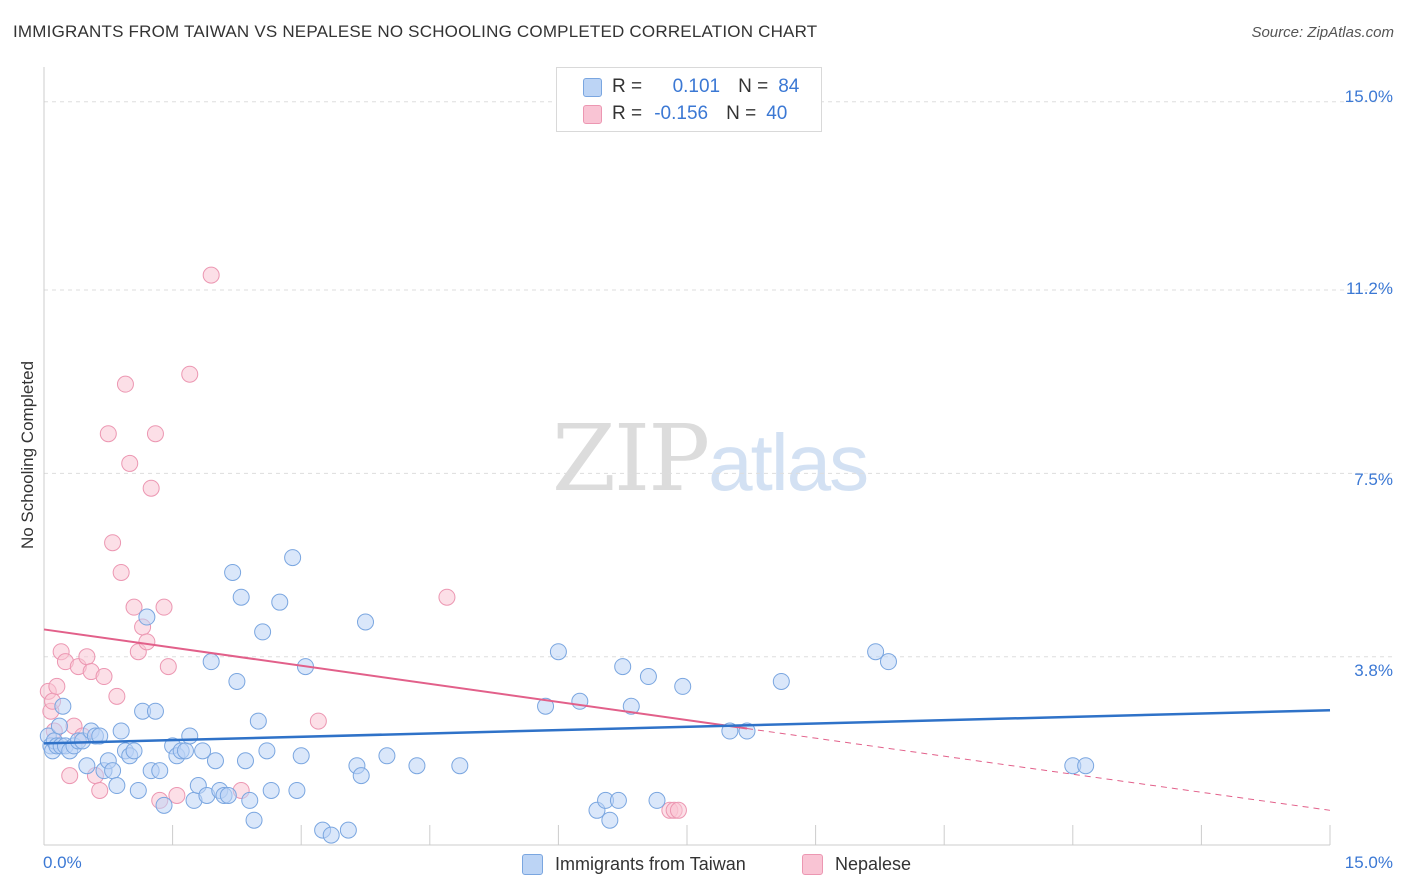  What do you see at coordinates (687, 726) in the screenshot?
I see `taiwan-trend-line` at bounding box center [687, 726].